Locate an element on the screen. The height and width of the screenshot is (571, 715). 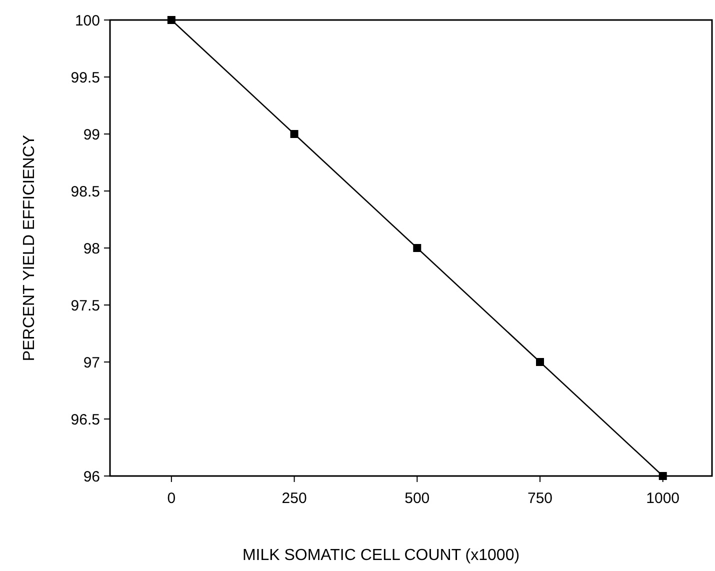
y-tick-label: 96.5 is located at coordinates (85, 419).